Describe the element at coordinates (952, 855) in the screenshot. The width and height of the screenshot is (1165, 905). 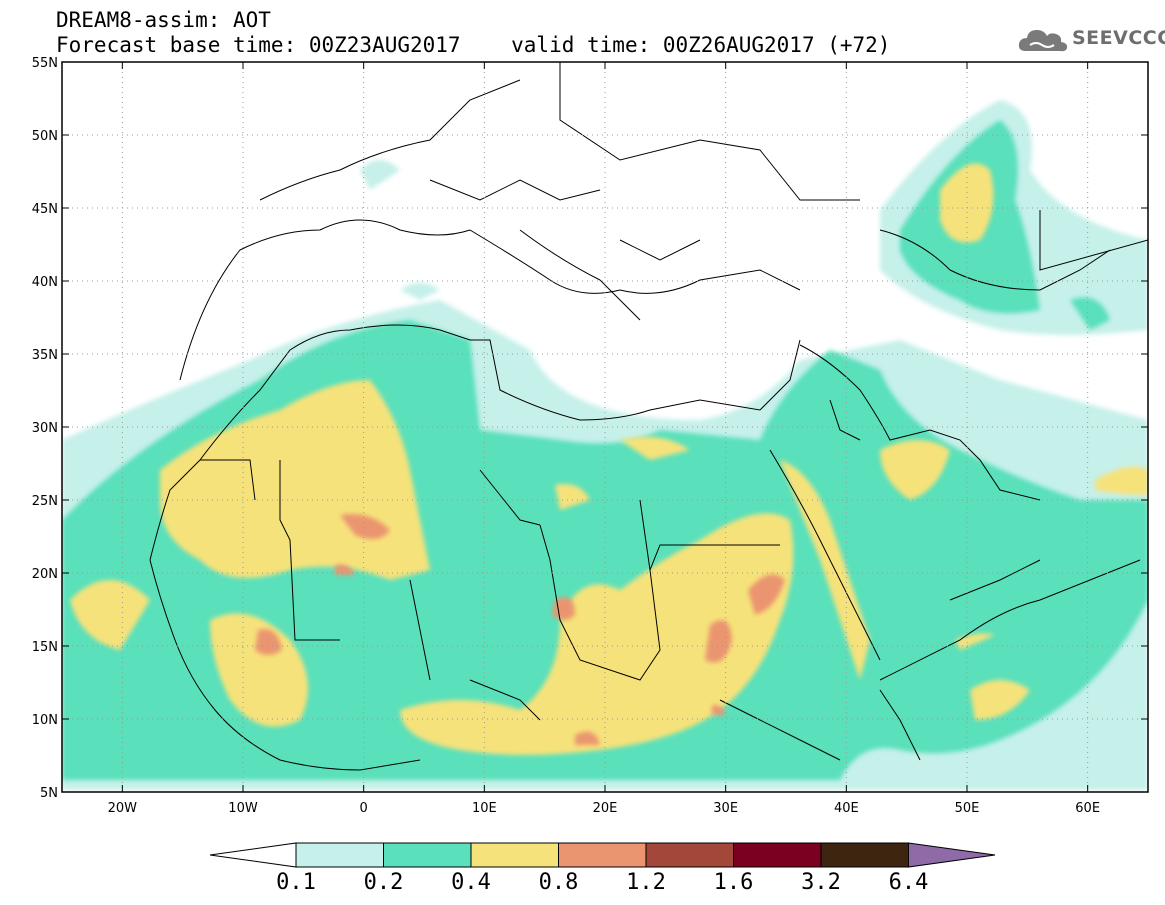
I see `colorbar-right-arrow` at that location.